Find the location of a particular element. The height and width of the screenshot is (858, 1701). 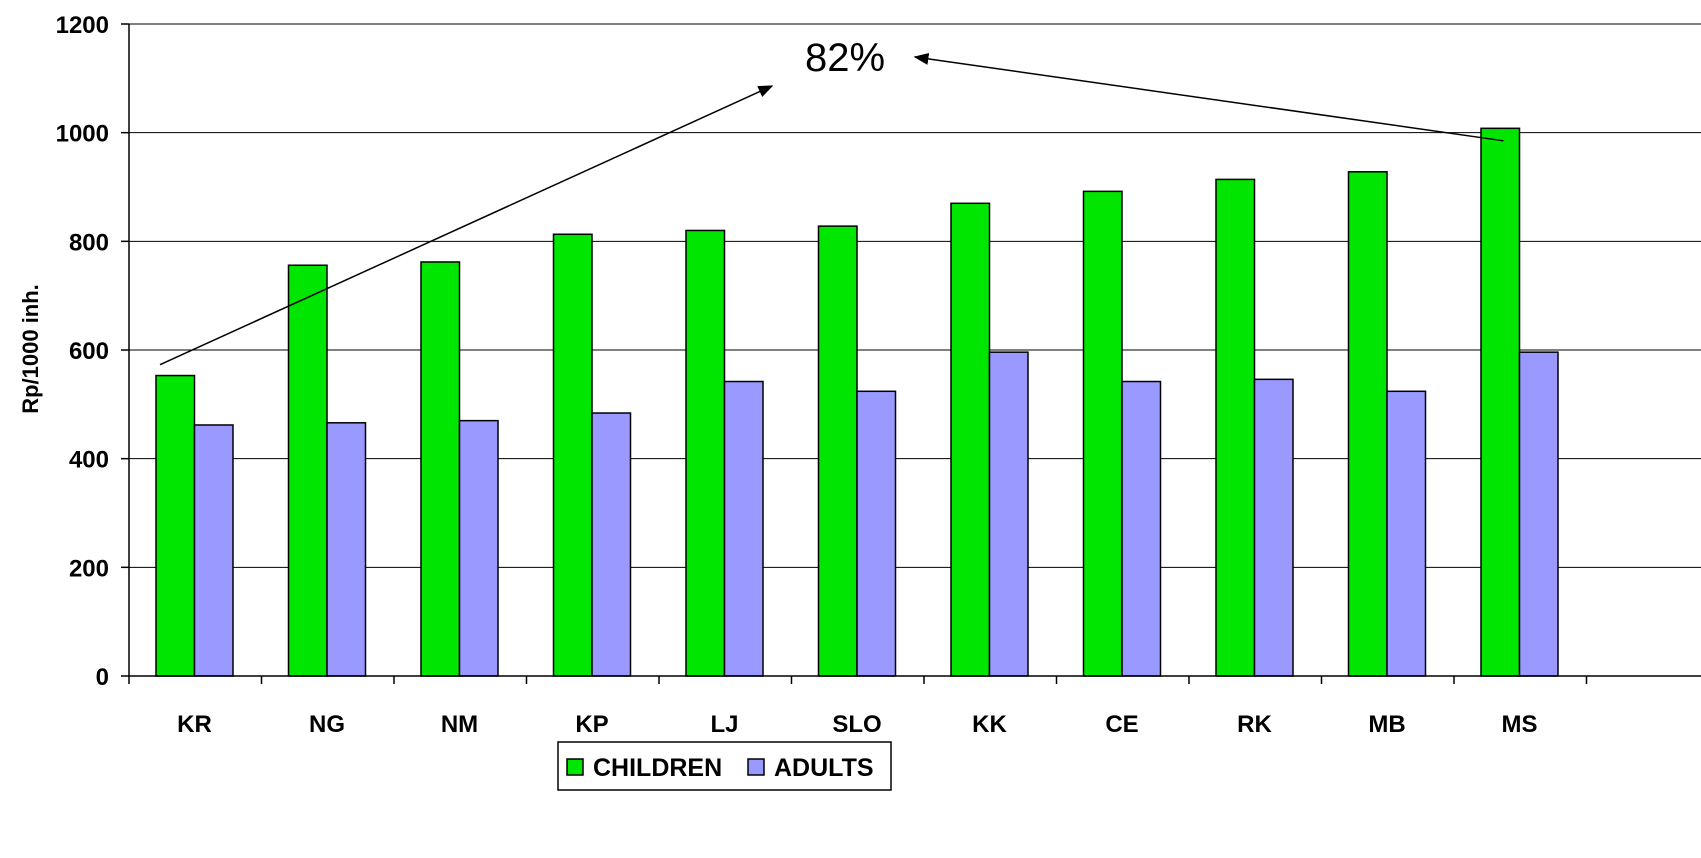

bar-children-kp is located at coordinates (573, 455).